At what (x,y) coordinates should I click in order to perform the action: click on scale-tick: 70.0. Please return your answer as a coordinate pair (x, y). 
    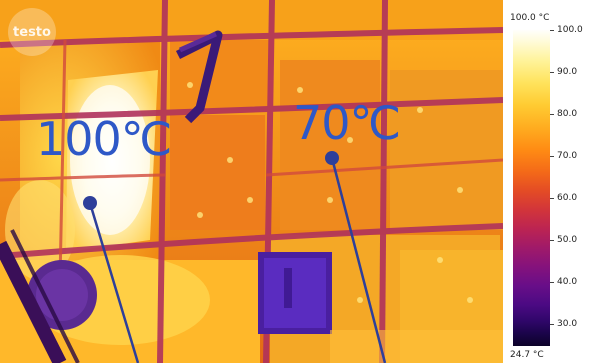
    Looking at the image, I should click on (572, 157).